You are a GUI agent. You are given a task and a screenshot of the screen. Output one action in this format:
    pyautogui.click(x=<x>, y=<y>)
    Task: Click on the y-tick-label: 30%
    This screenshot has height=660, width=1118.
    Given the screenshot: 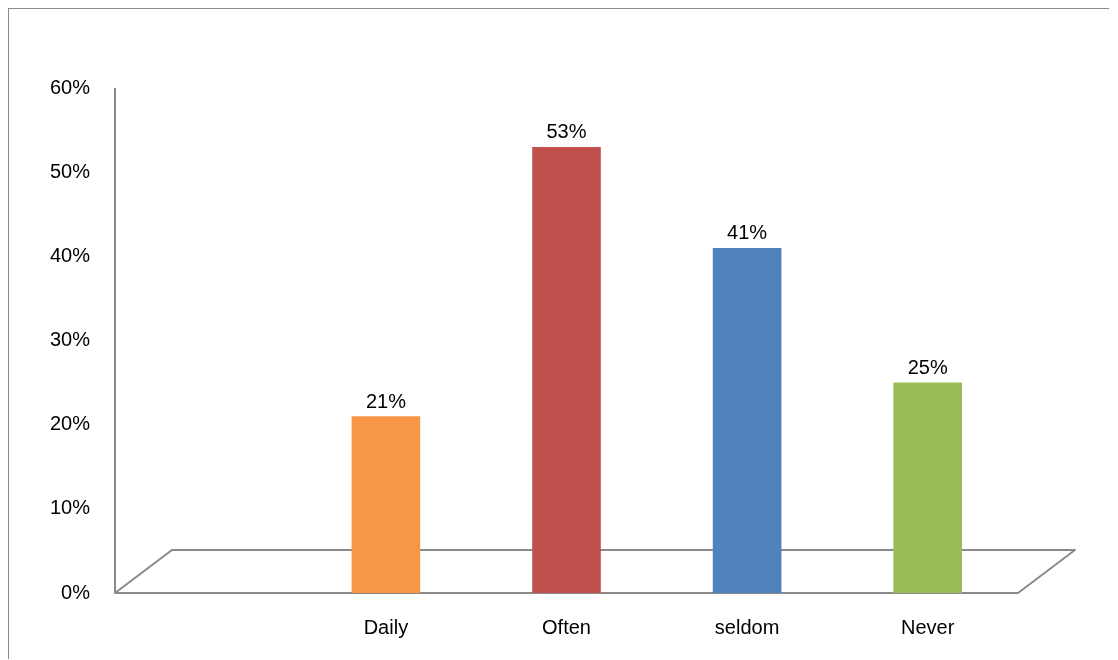 What is the action you would take?
    pyautogui.click(x=70, y=339)
    